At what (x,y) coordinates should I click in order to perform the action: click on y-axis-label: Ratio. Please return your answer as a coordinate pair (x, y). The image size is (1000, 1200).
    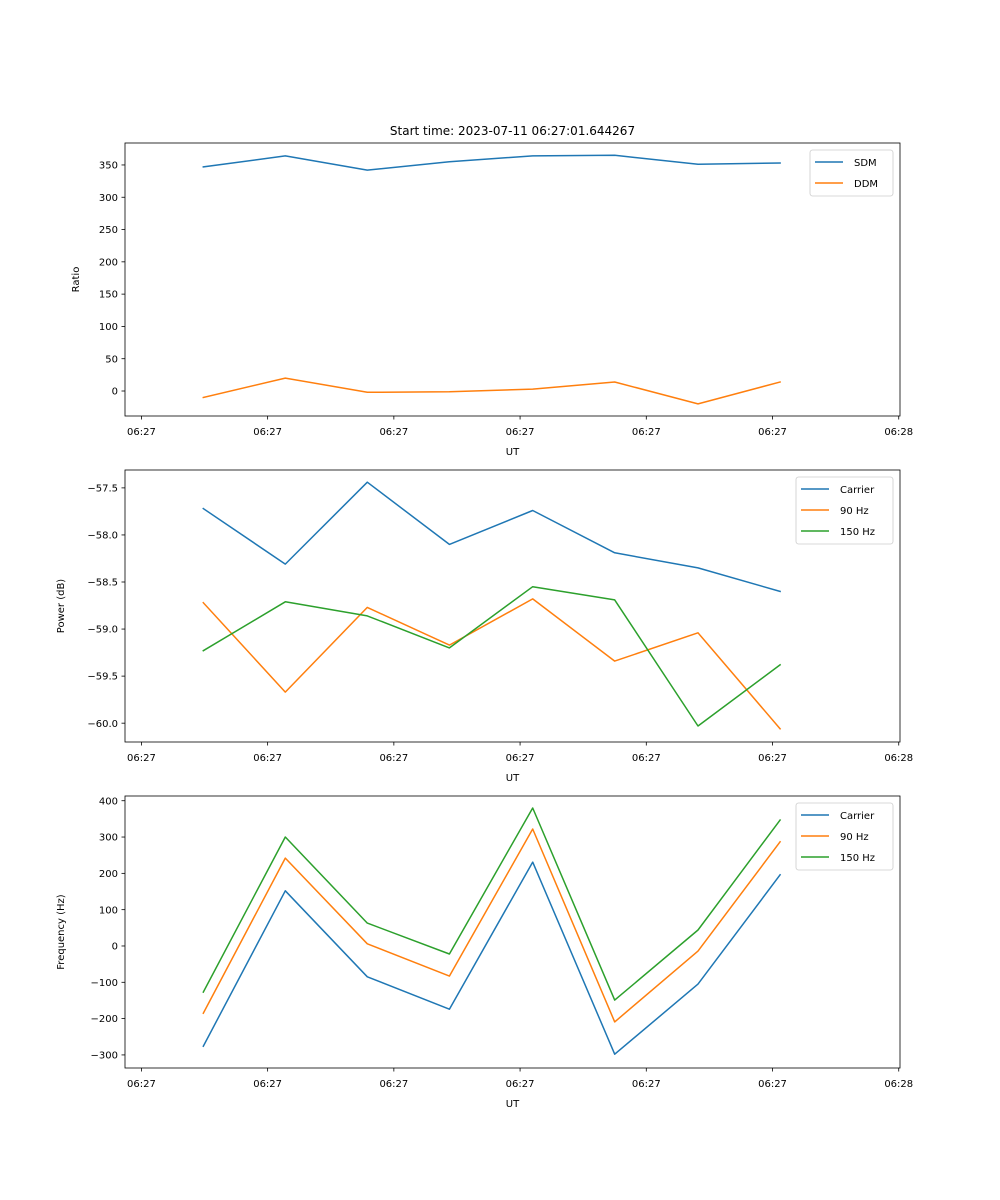
    Looking at the image, I should click on (76, 280).